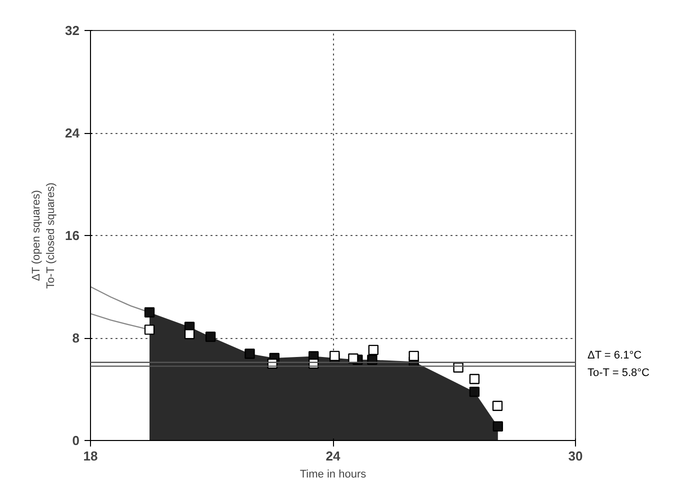  Describe the element at coordinates (72, 133) in the screenshot. I see `y-tick-label: 24` at that location.